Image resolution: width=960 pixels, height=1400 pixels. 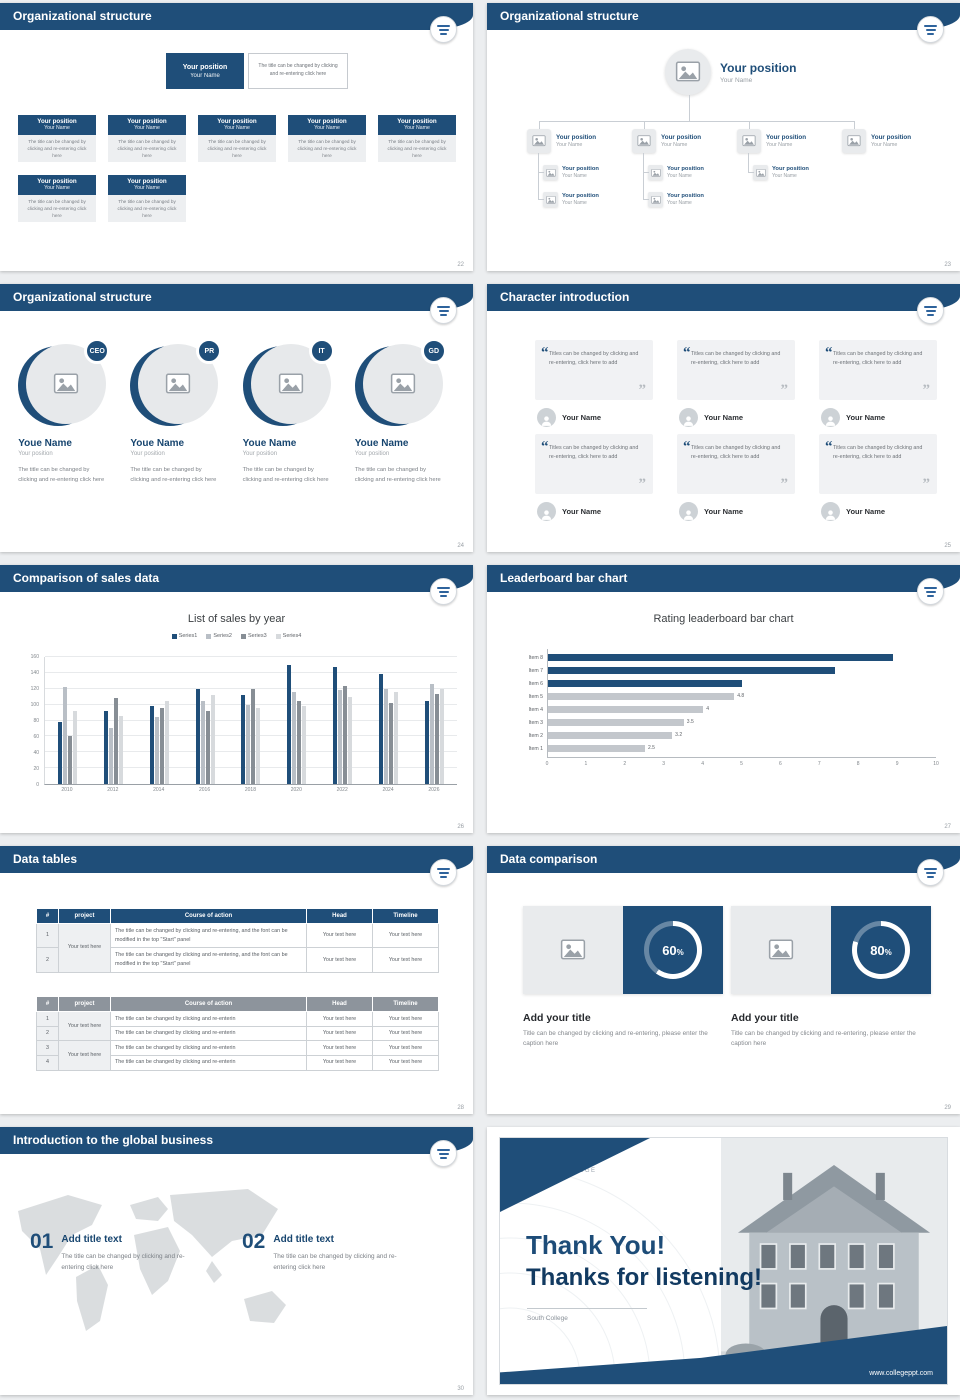 I want to click on slide-title: Character introduction, so click(x=565, y=297).